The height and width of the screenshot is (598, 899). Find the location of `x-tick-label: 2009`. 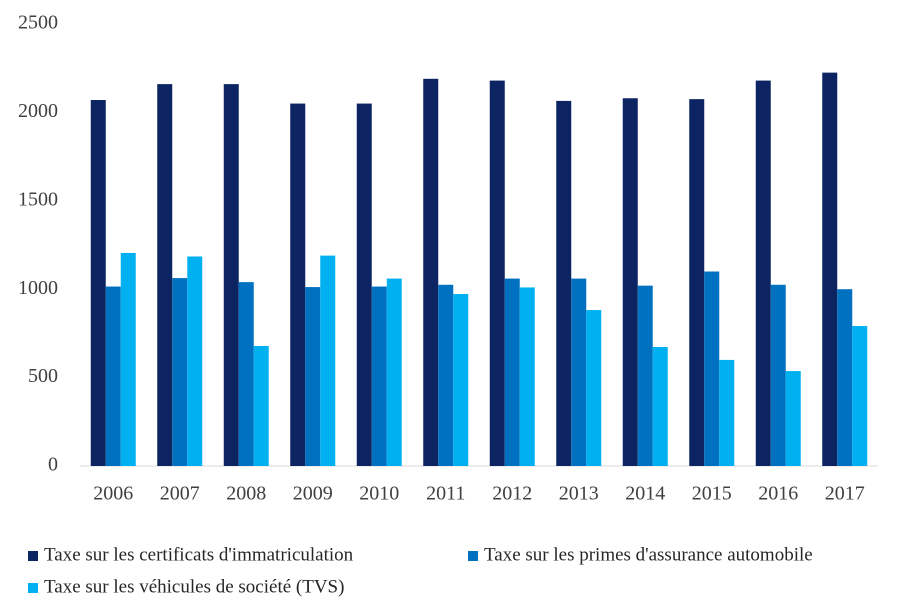

x-tick-label: 2009 is located at coordinates (313, 494).